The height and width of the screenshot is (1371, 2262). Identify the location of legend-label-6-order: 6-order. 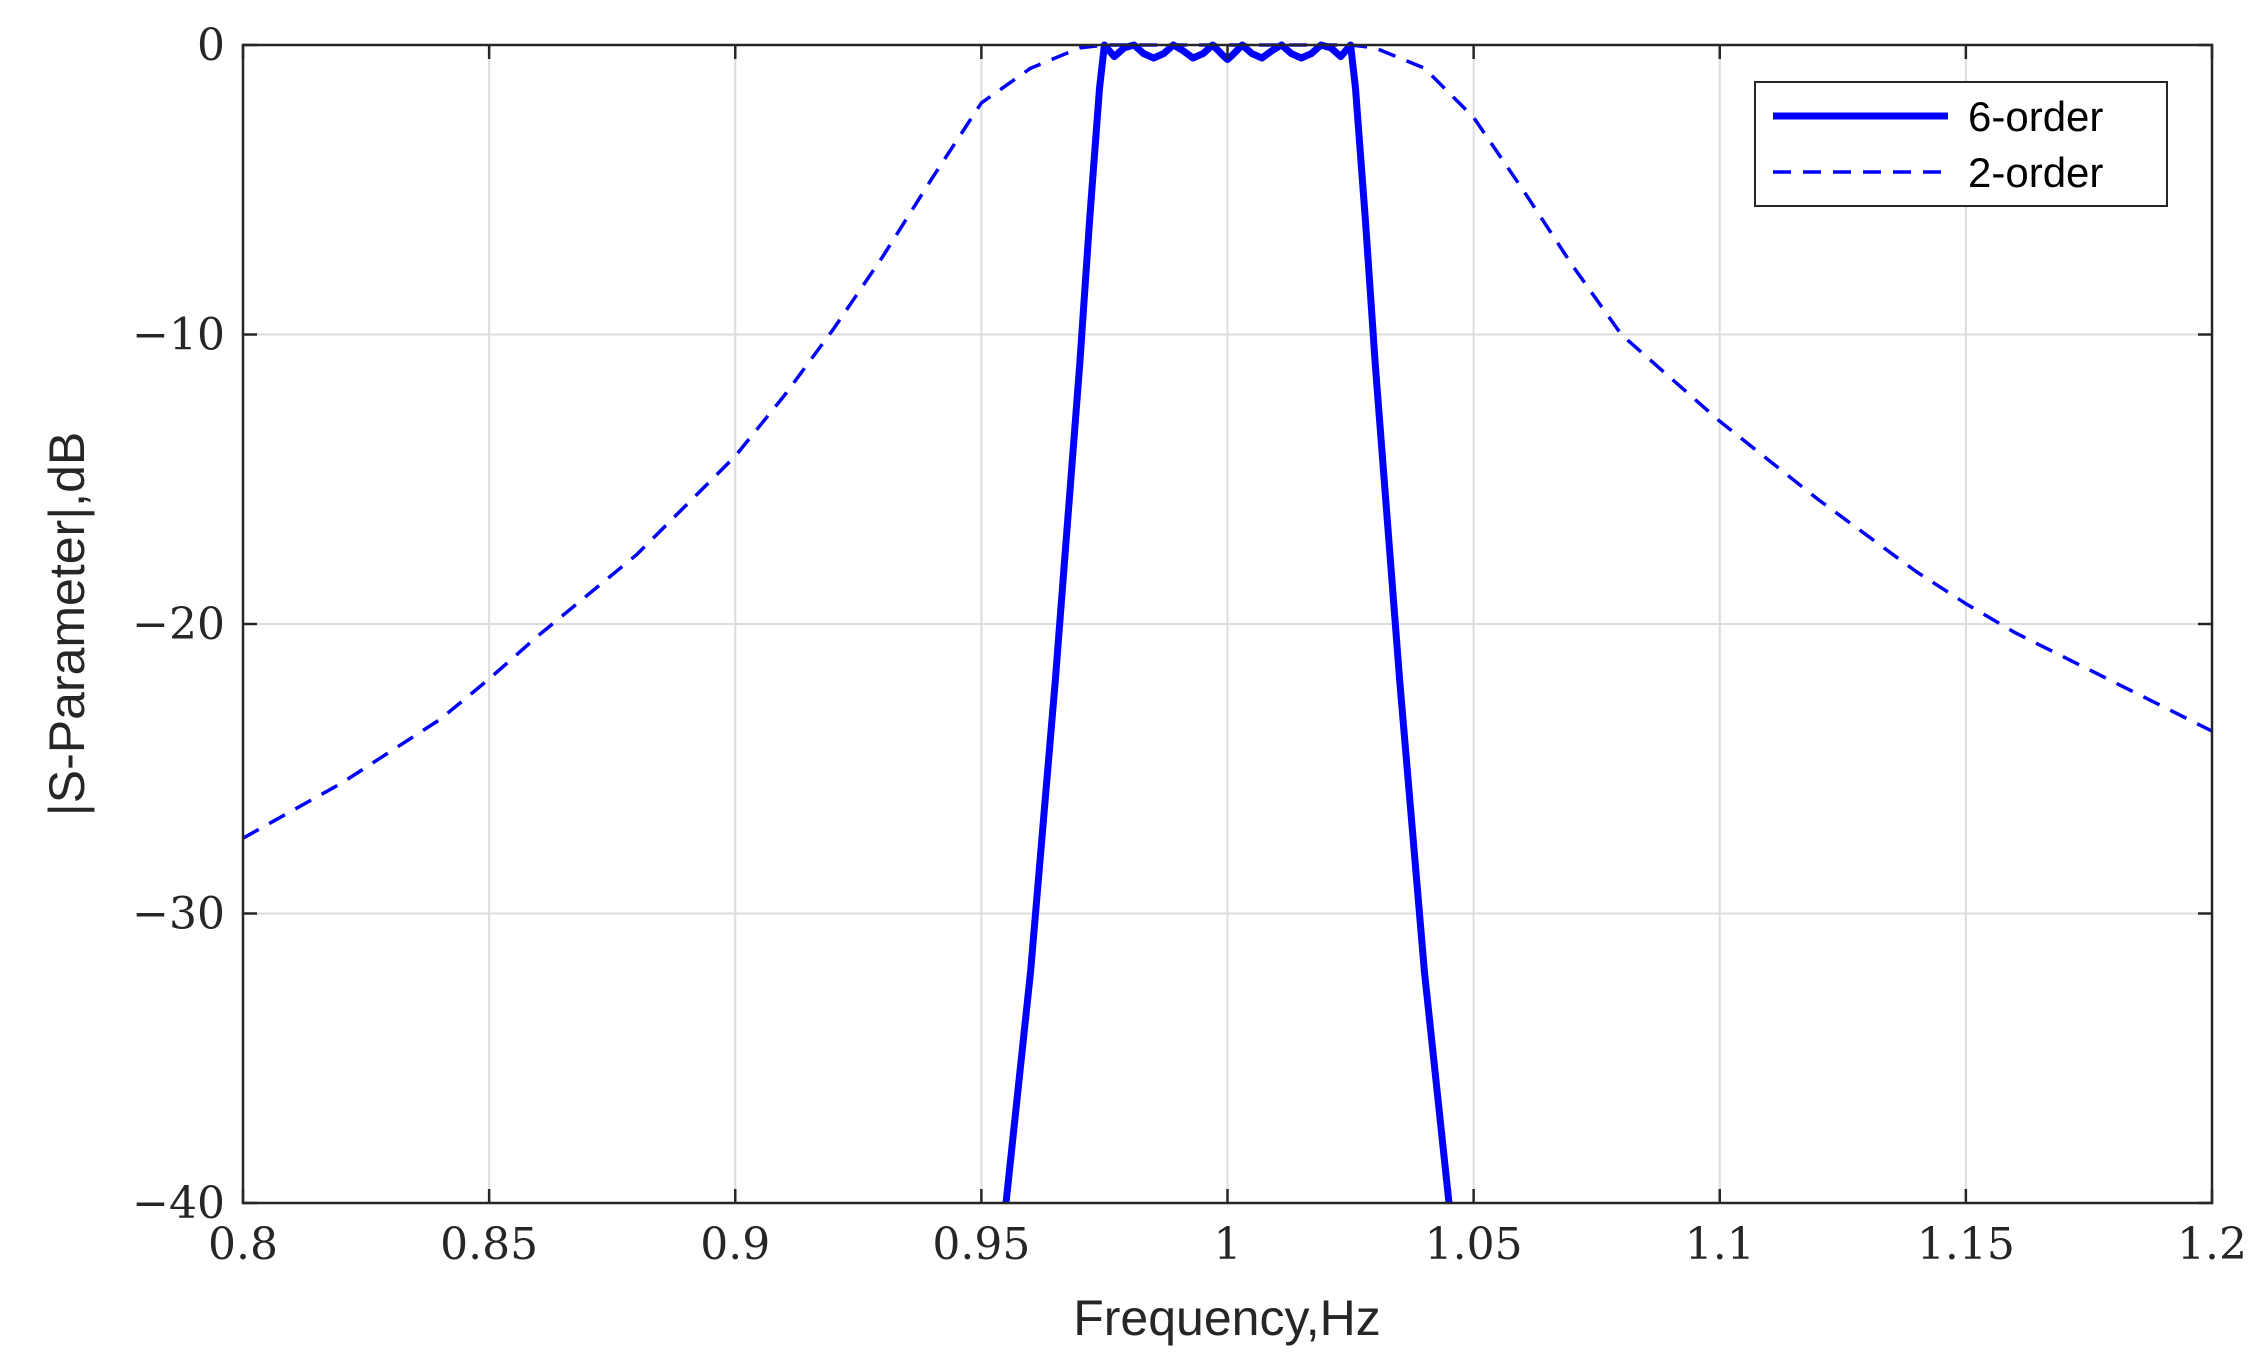
(2035, 116).